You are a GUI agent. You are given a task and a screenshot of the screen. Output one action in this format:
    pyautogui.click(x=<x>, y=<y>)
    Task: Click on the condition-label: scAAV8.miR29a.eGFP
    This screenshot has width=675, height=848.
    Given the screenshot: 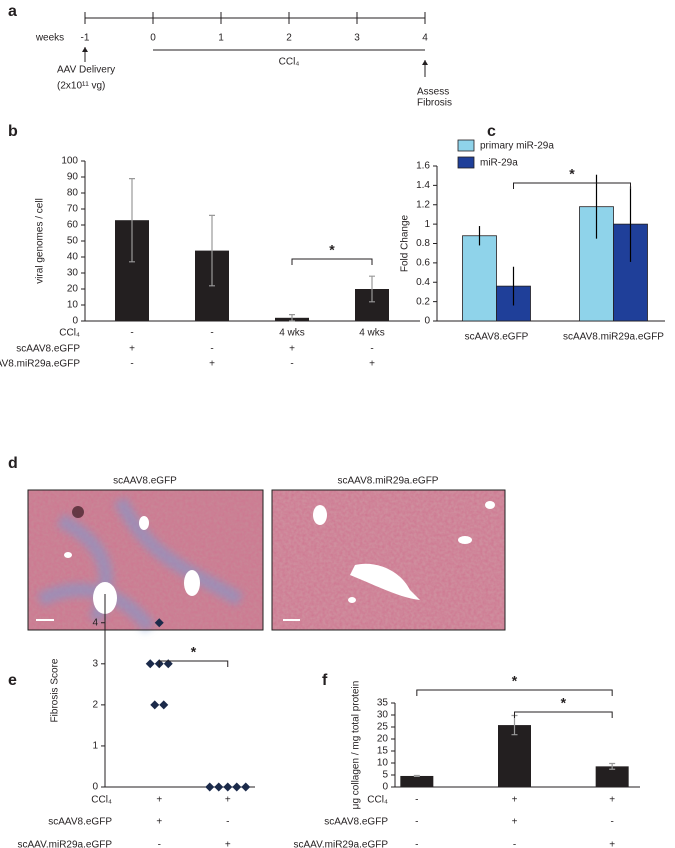 What is the action you would take?
    pyautogui.click(x=40, y=364)
    